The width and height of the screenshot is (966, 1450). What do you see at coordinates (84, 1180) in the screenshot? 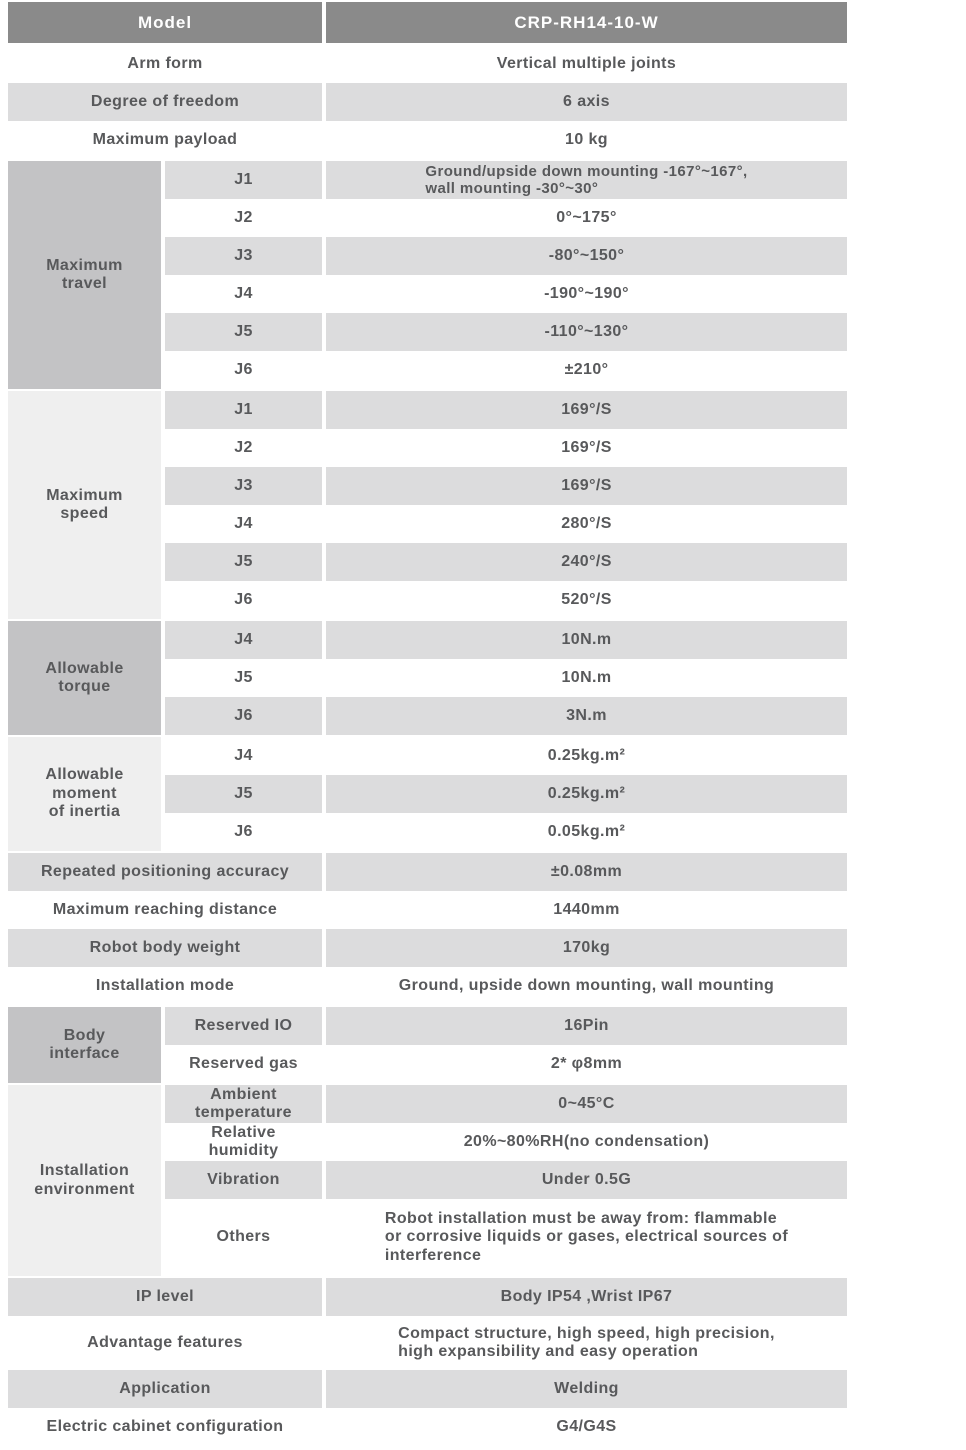
I see `group-label-installation-environment: Installation environment` at bounding box center [84, 1180].